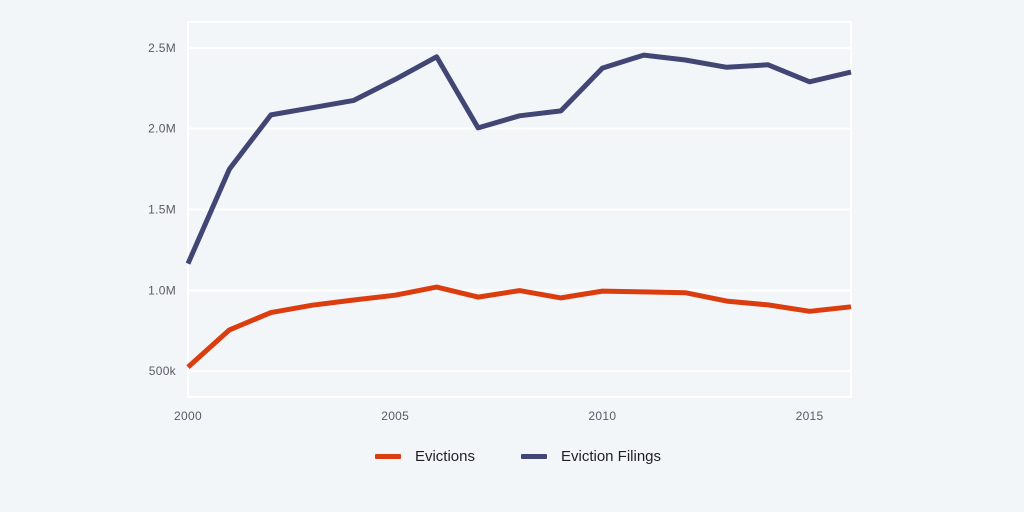  Describe the element at coordinates (498, 416) in the screenshot. I see `x-axis: 2000 2005 2010 2015` at that location.